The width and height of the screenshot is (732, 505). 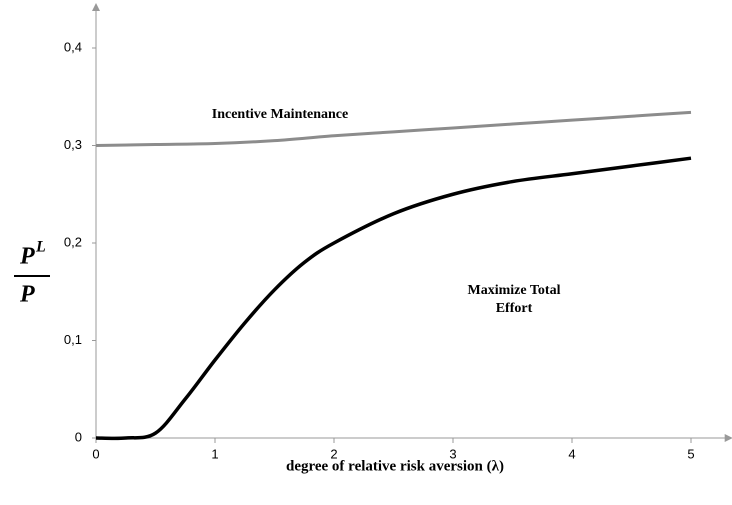 What do you see at coordinates (40, 247) in the screenshot?
I see `y-label-superscript: L` at bounding box center [40, 247].